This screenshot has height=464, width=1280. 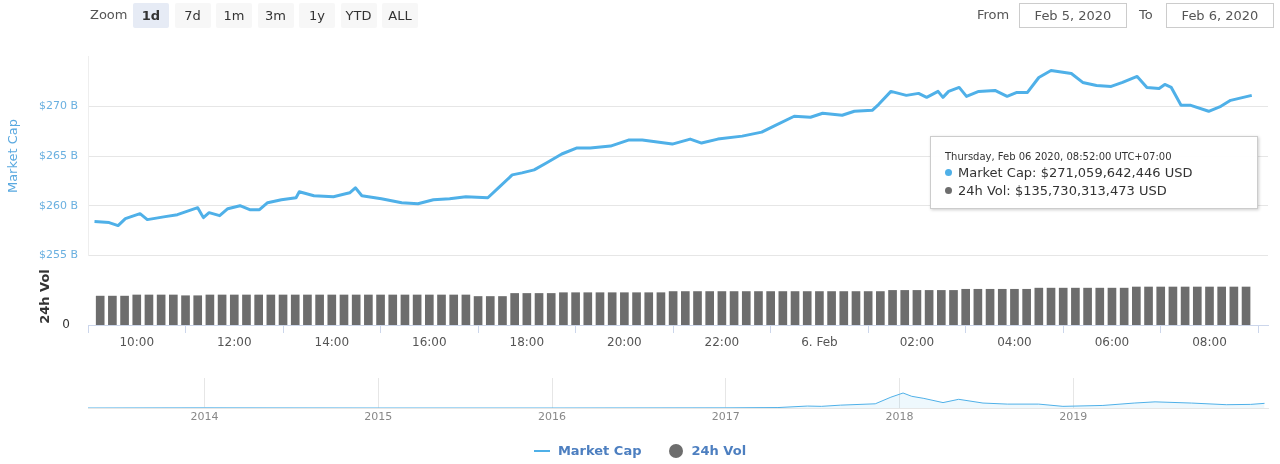 What do you see at coordinates (137, 342) in the screenshot?
I see `x-tick-label: 10:00` at bounding box center [137, 342].